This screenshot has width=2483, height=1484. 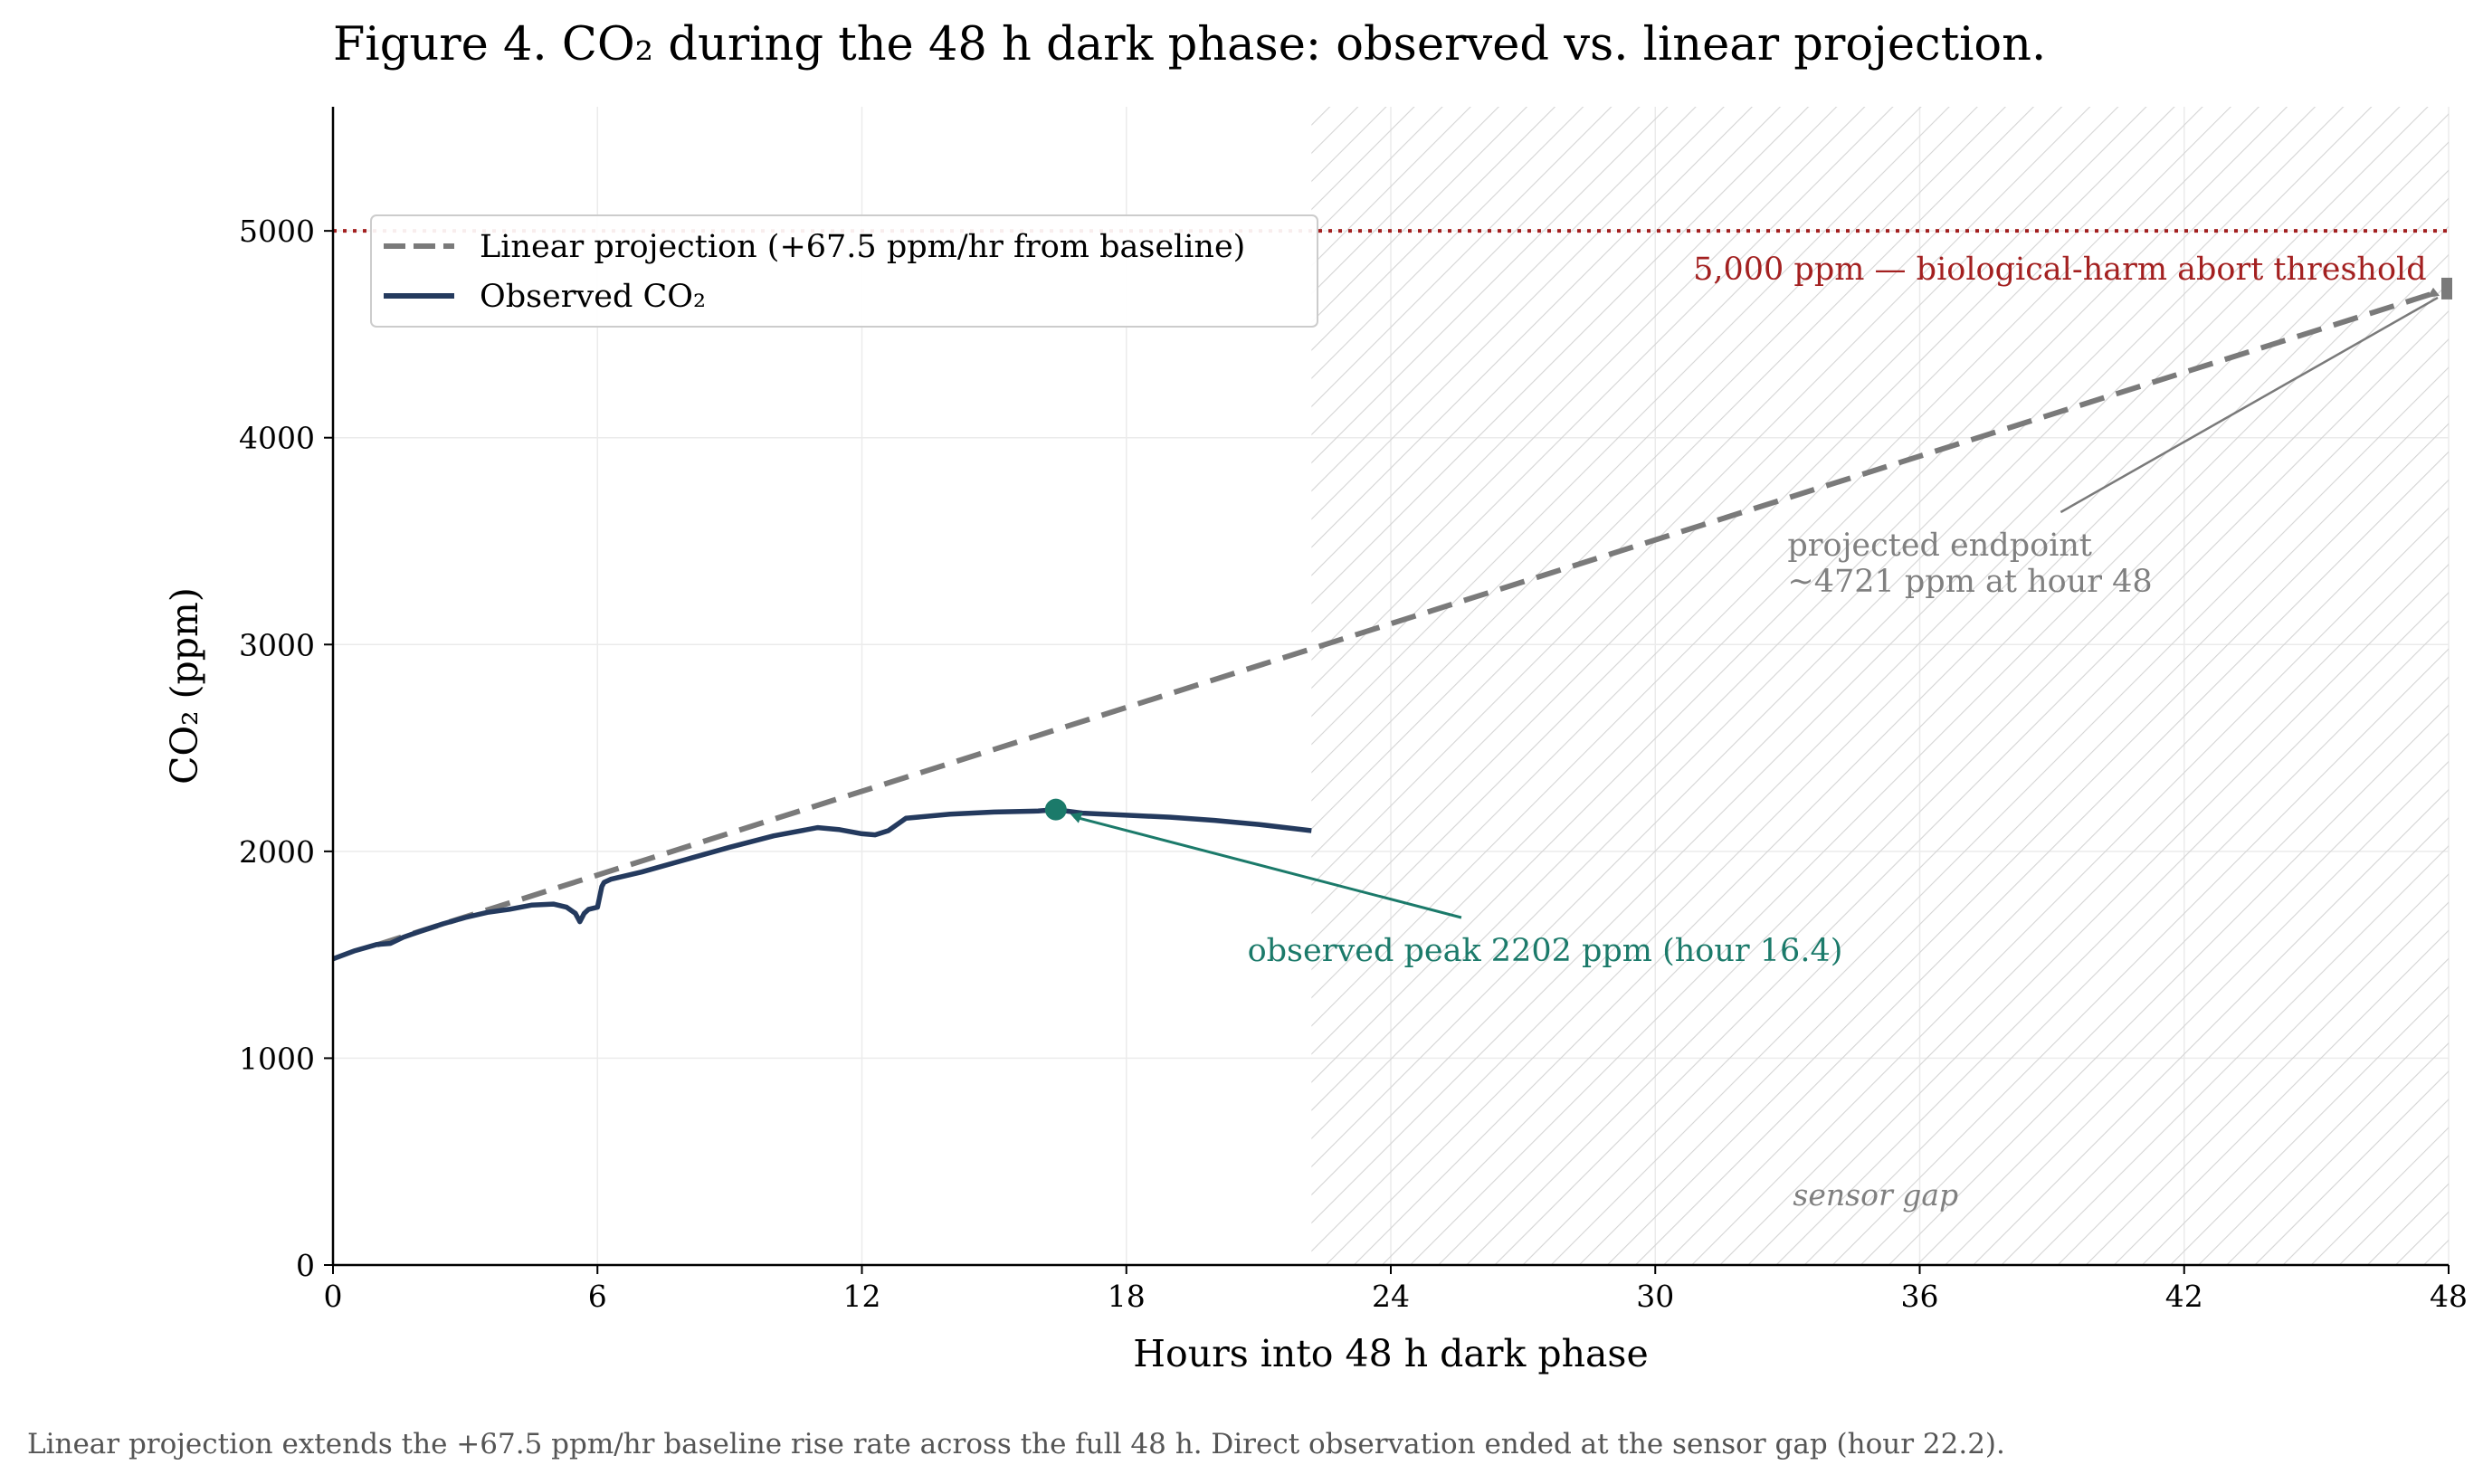 I want to click on x-tick-label: 6, so click(x=597, y=1296).